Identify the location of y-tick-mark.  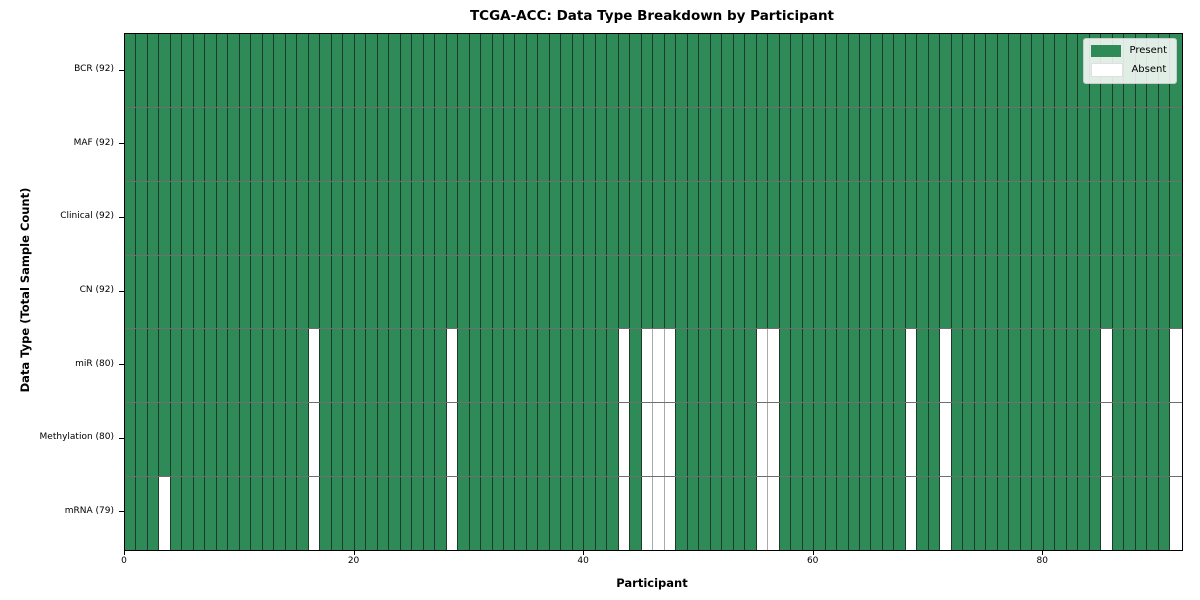
(121, 438).